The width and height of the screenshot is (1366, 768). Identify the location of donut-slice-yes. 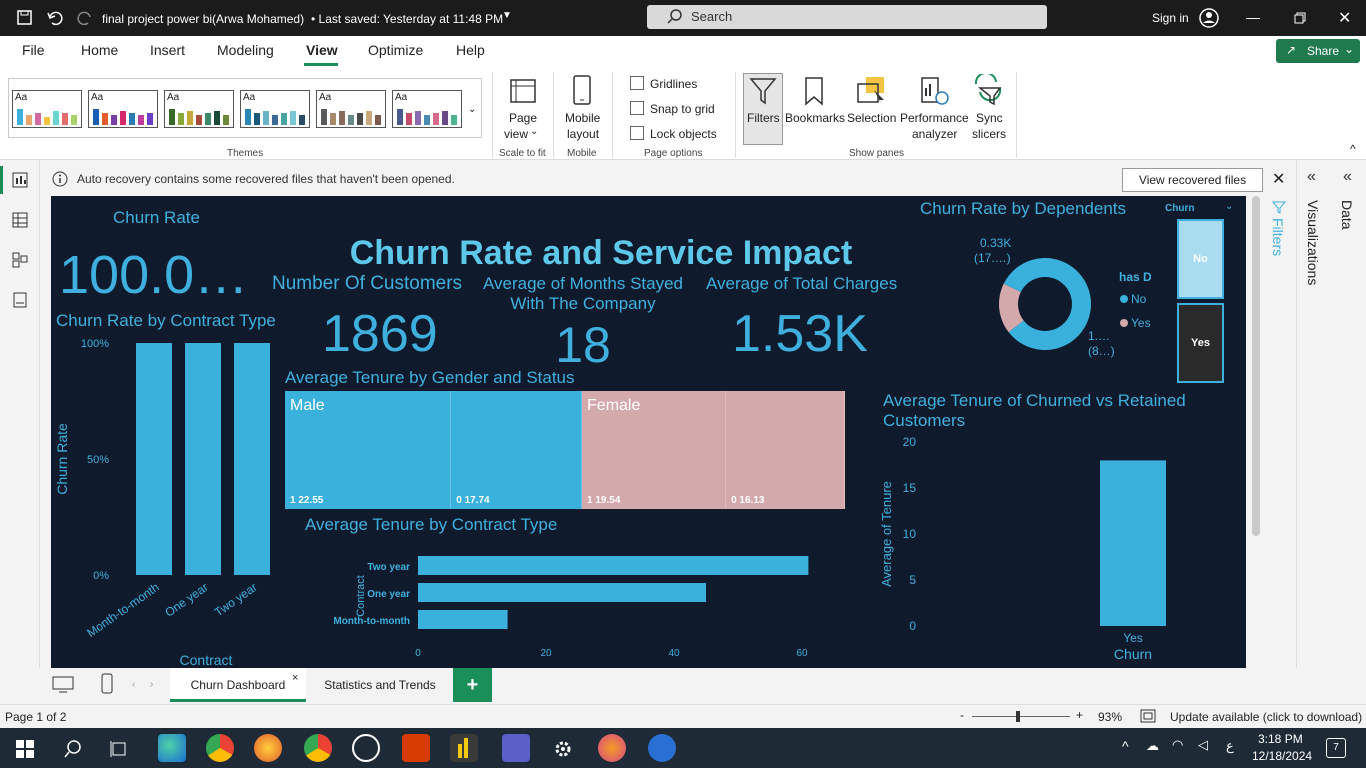
(1011, 308).